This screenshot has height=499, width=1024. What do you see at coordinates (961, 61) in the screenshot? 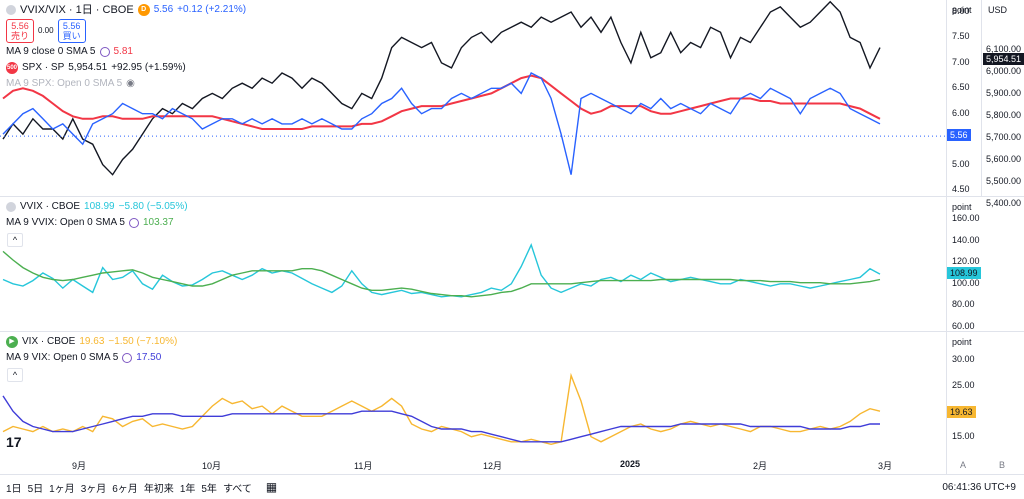
I see `p1-tick-label: 7.00` at bounding box center [961, 61].